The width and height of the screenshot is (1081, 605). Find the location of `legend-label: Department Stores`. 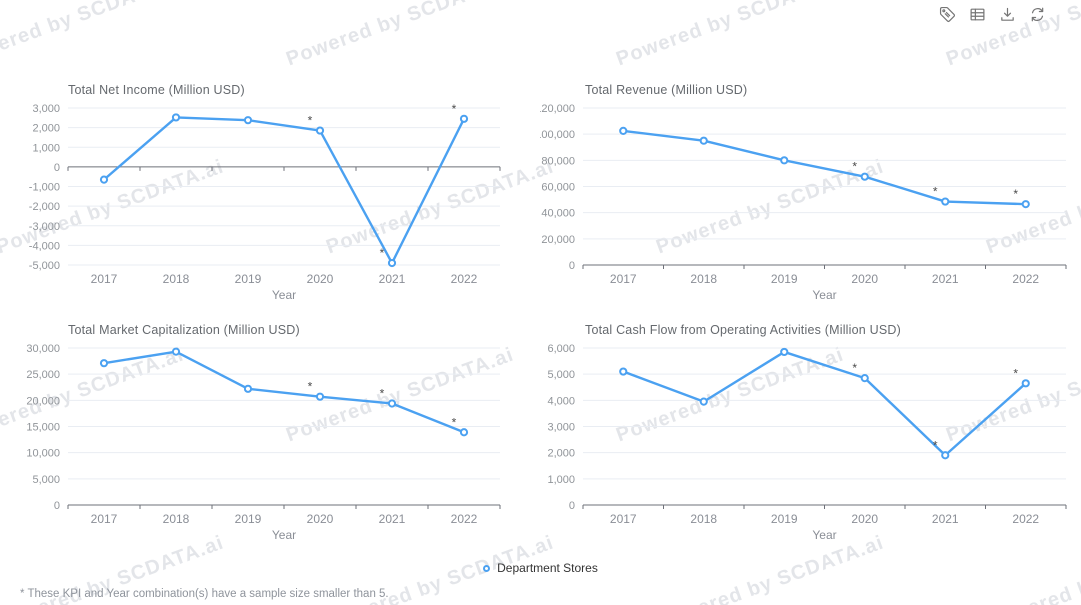

legend-label: Department Stores is located at coordinates (547, 568).